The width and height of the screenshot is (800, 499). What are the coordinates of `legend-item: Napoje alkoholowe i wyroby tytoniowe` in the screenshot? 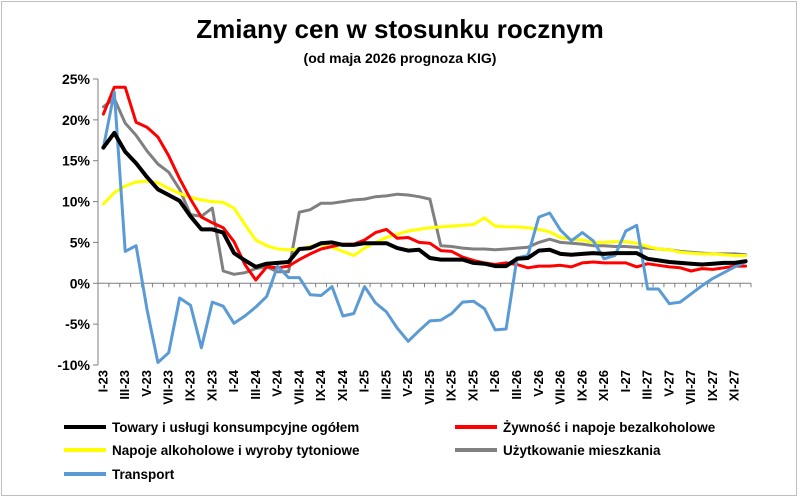 It's located at (212, 450).